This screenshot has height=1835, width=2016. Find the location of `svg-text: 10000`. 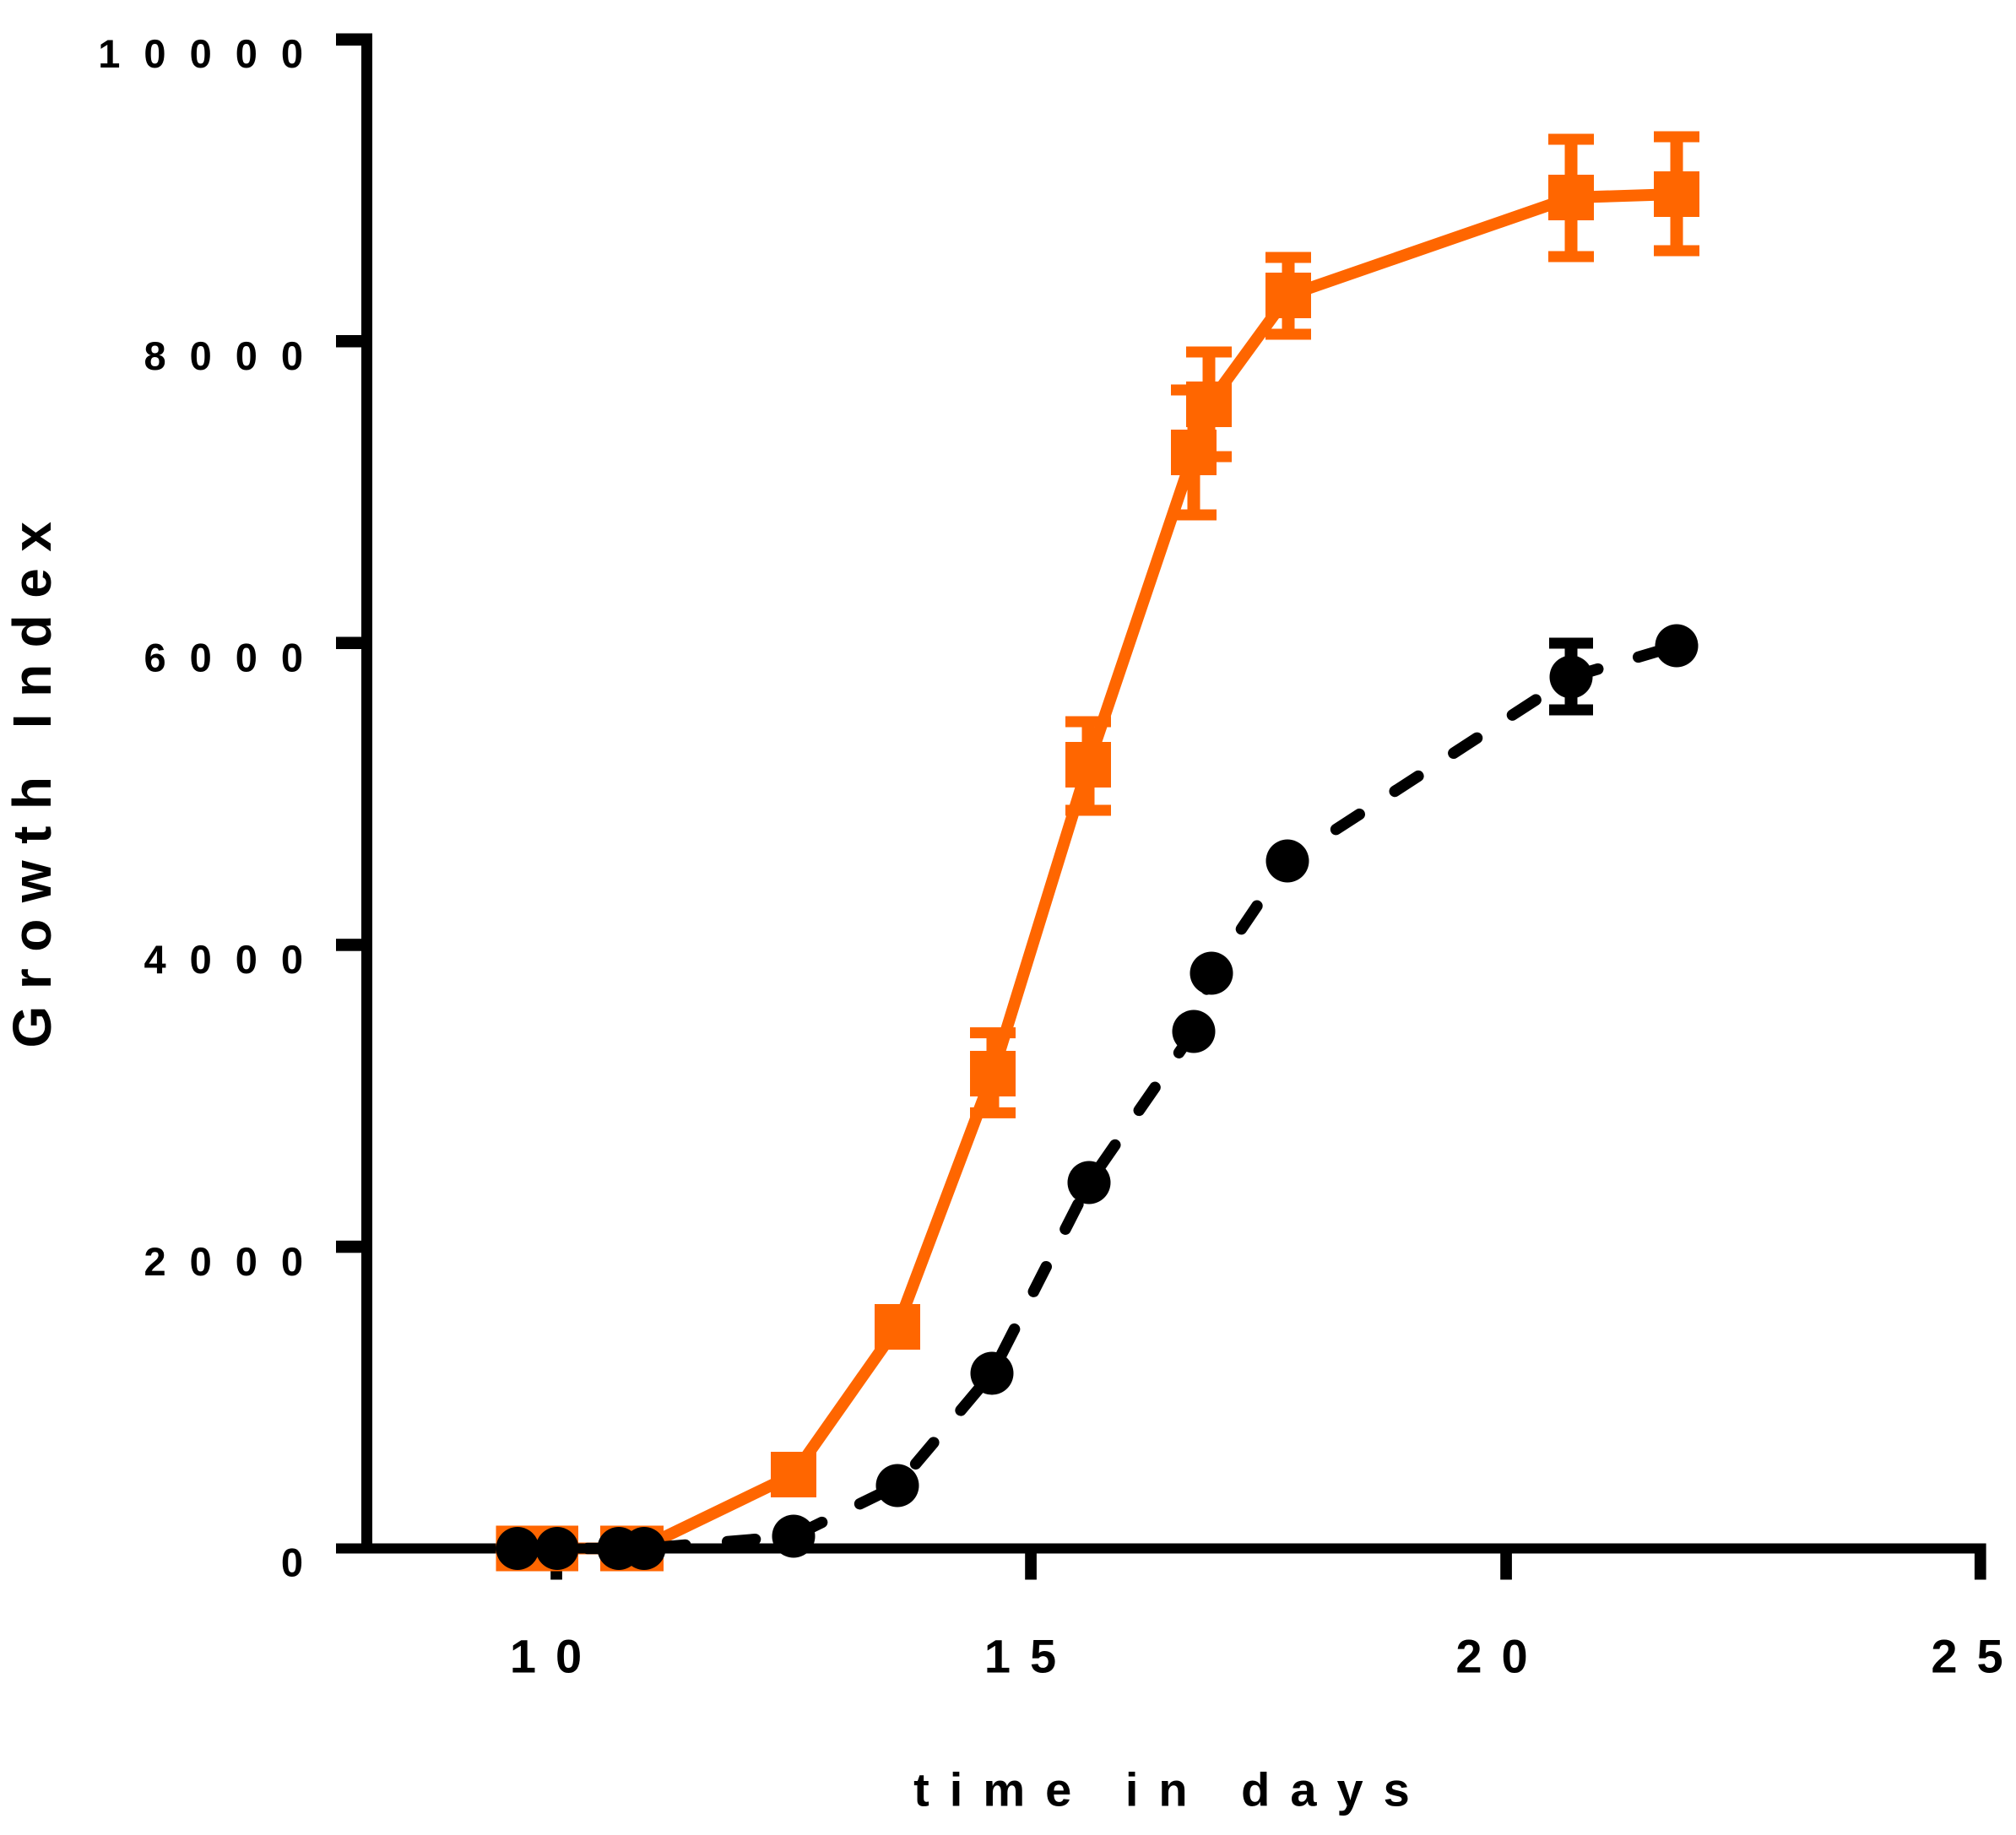

svg-text: 10000 is located at coordinates (212, 53).